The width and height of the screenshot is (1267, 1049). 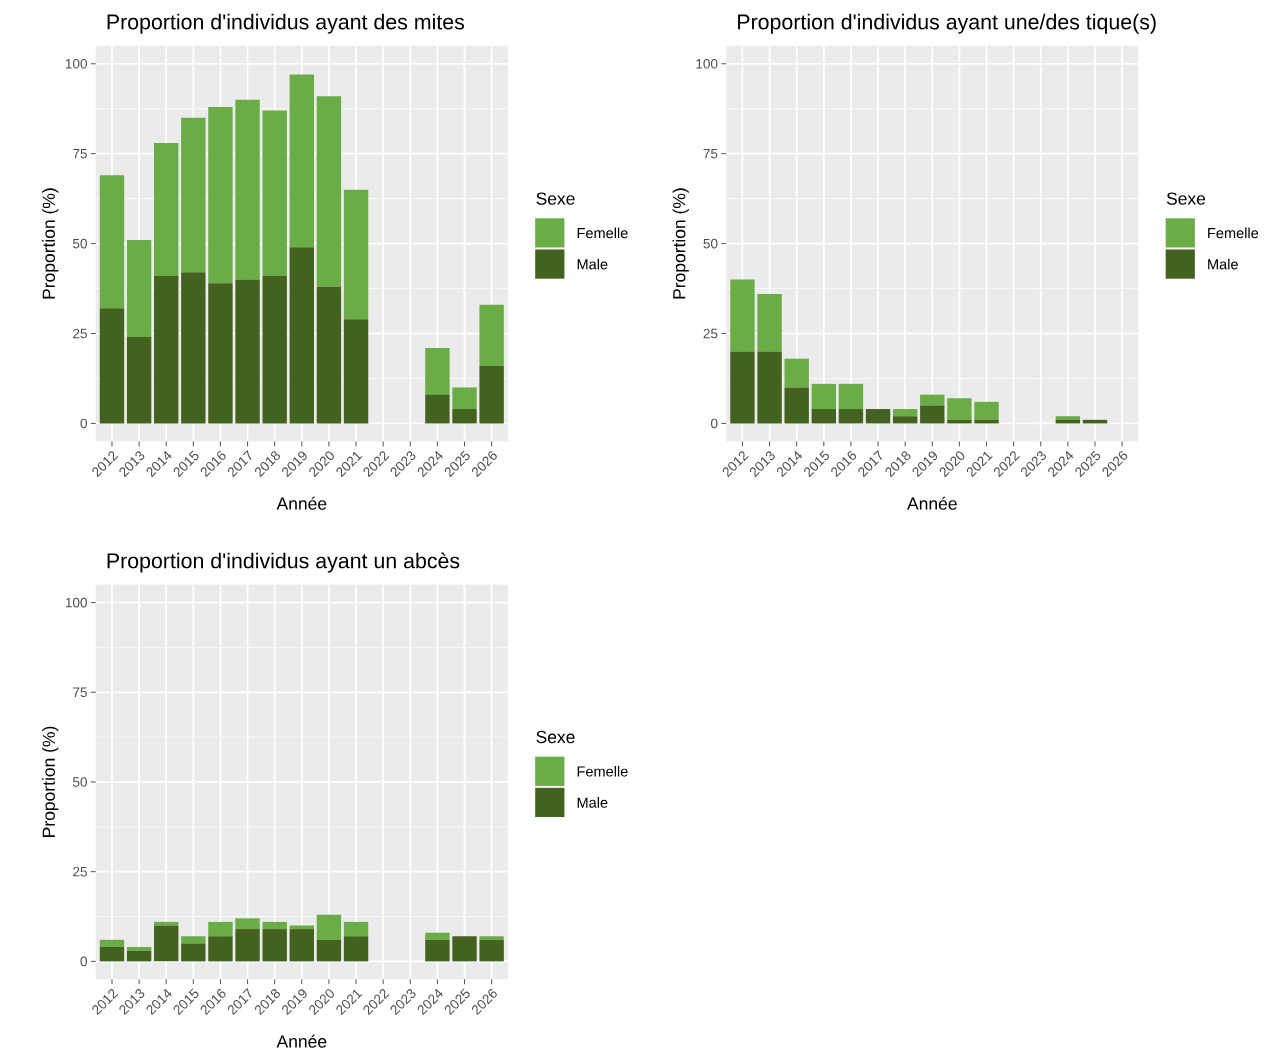 I want to click on chart-title: Proportion d'individus ayant un abcès, so click(x=283, y=562).